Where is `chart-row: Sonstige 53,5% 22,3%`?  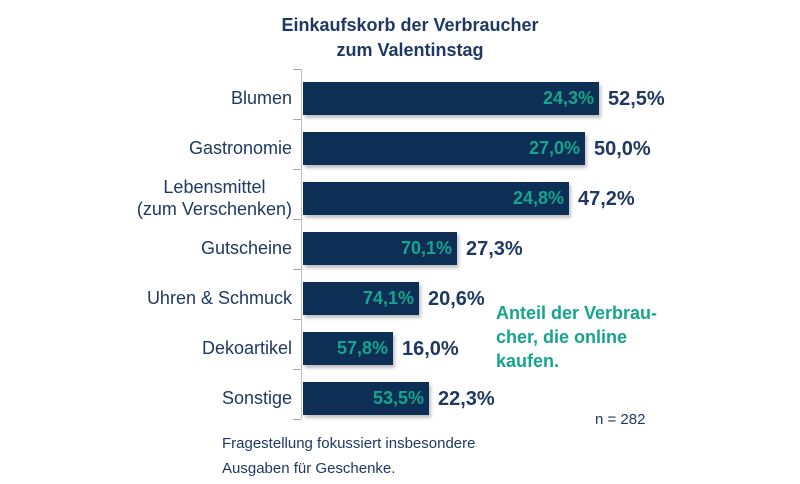 chart-row: Sonstige 53,5% 22,3% is located at coordinates (400, 394).